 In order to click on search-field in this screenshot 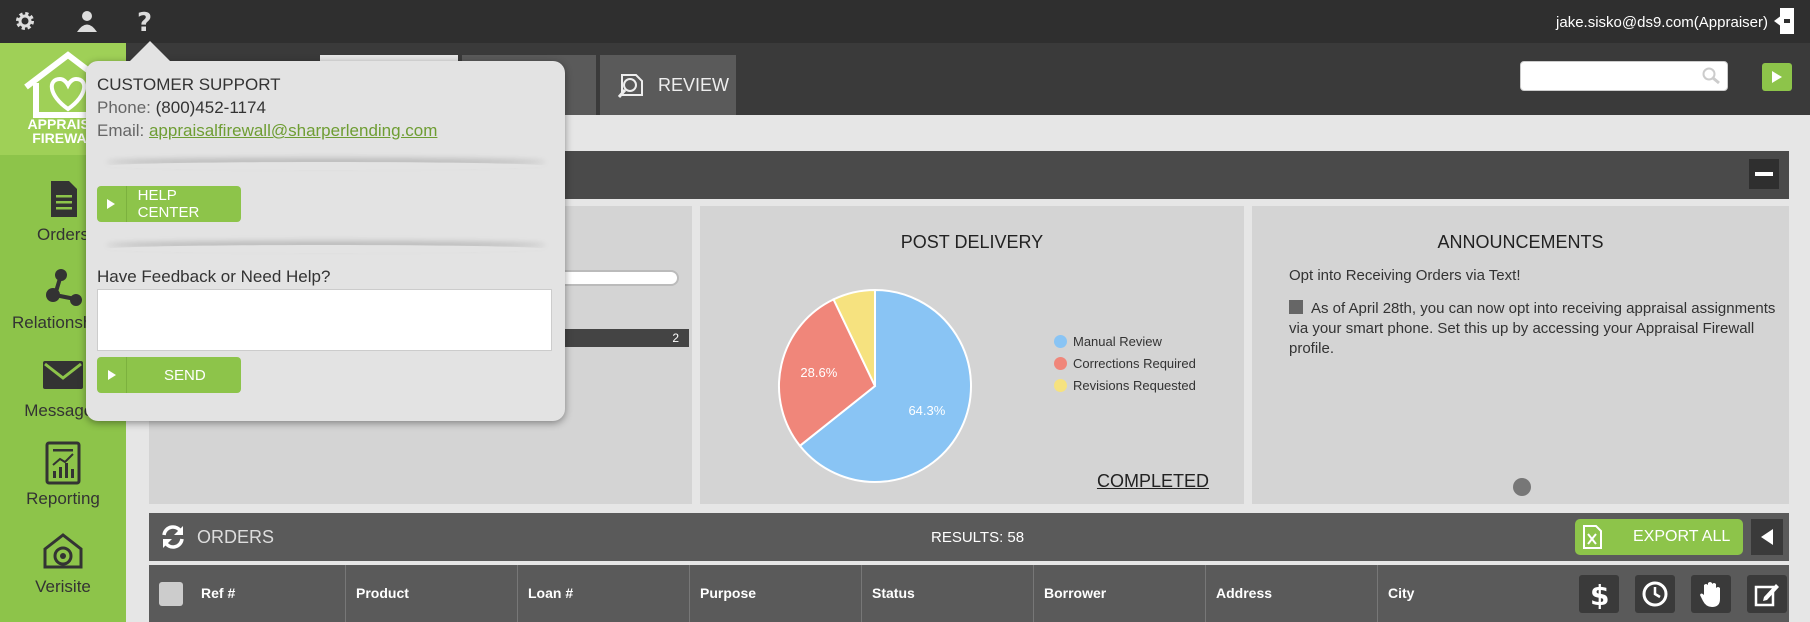, I will do `click(1606, 76)`.